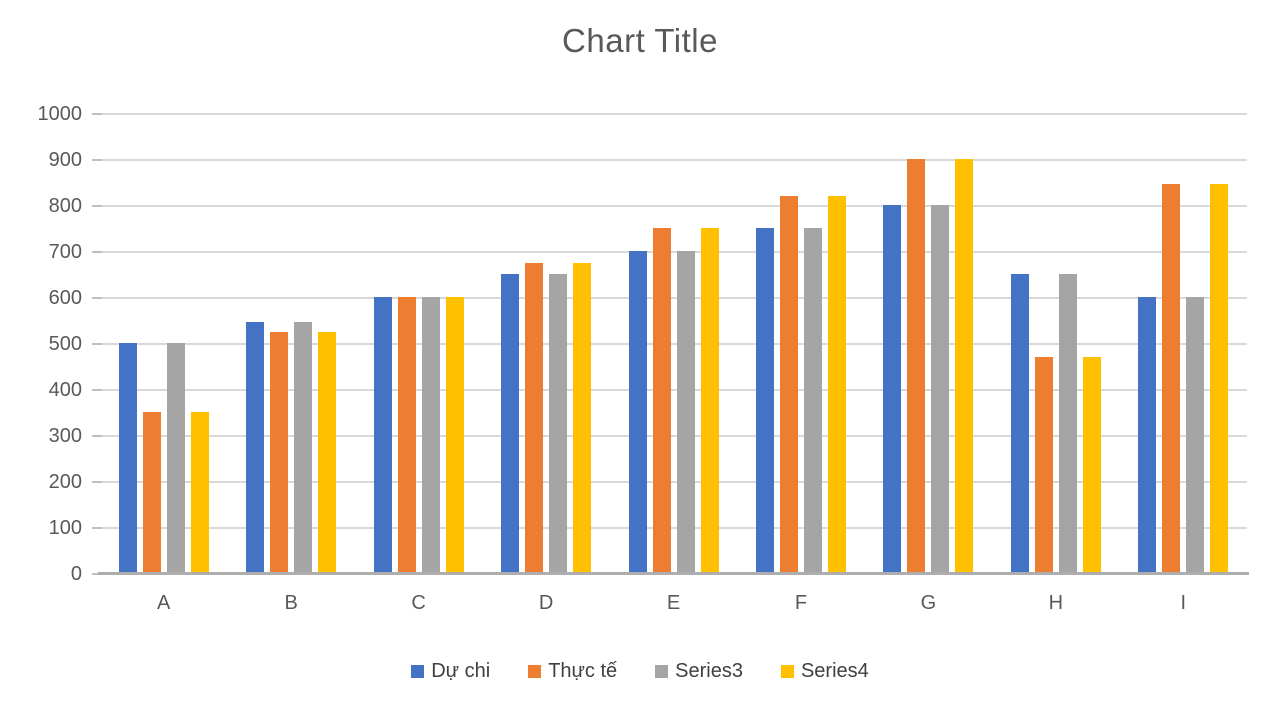 The image size is (1280, 720). I want to click on bar-C-series4, so click(454, 435).